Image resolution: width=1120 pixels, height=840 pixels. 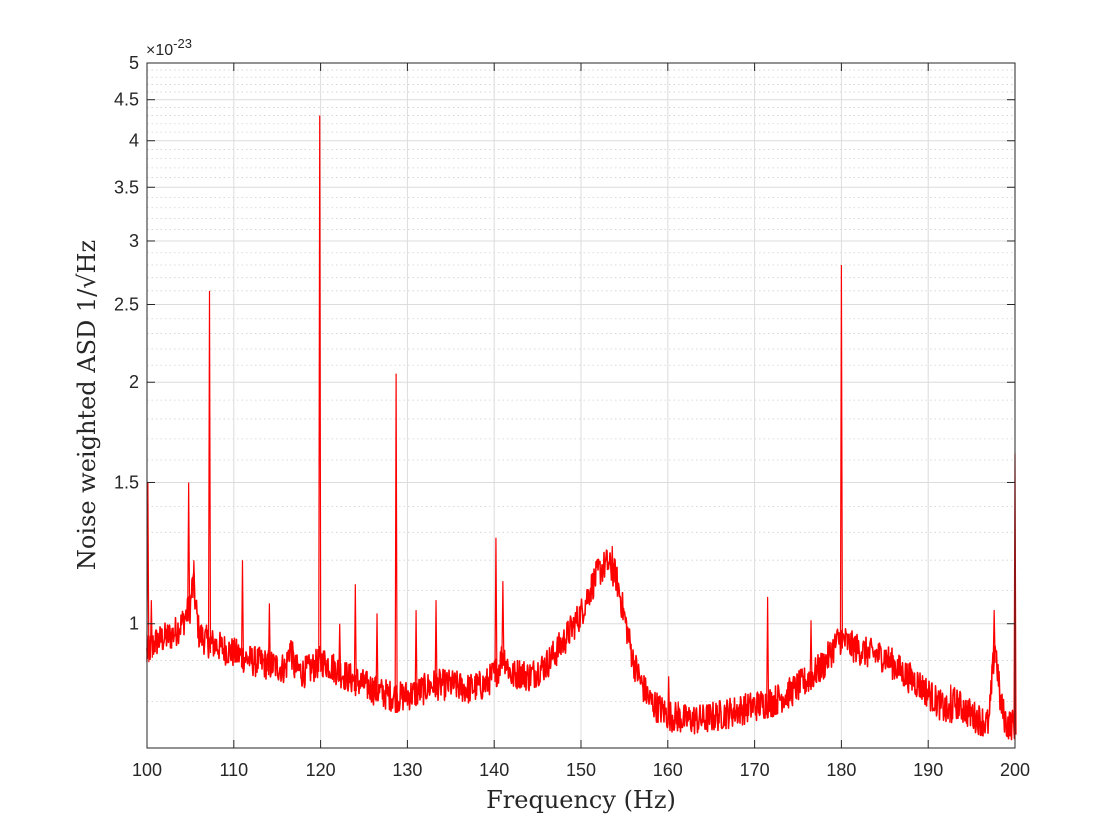 I want to click on x-tick-label: 100, so click(x=147, y=770).